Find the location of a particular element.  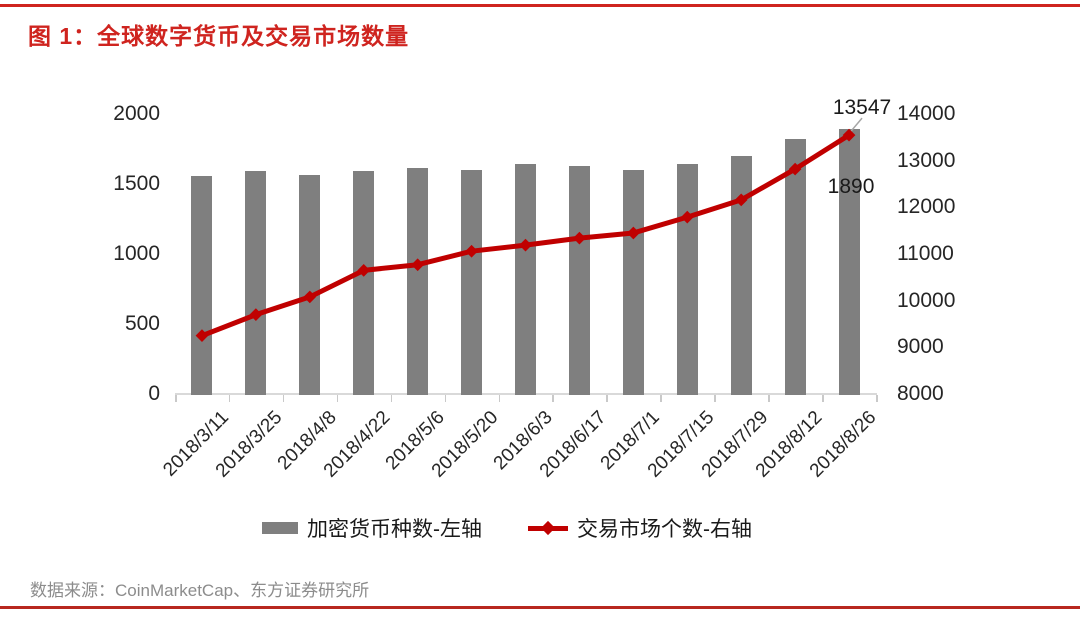

figure-title: 图 1：全球数字货币及交易市场数量 is located at coordinates (219, 36).